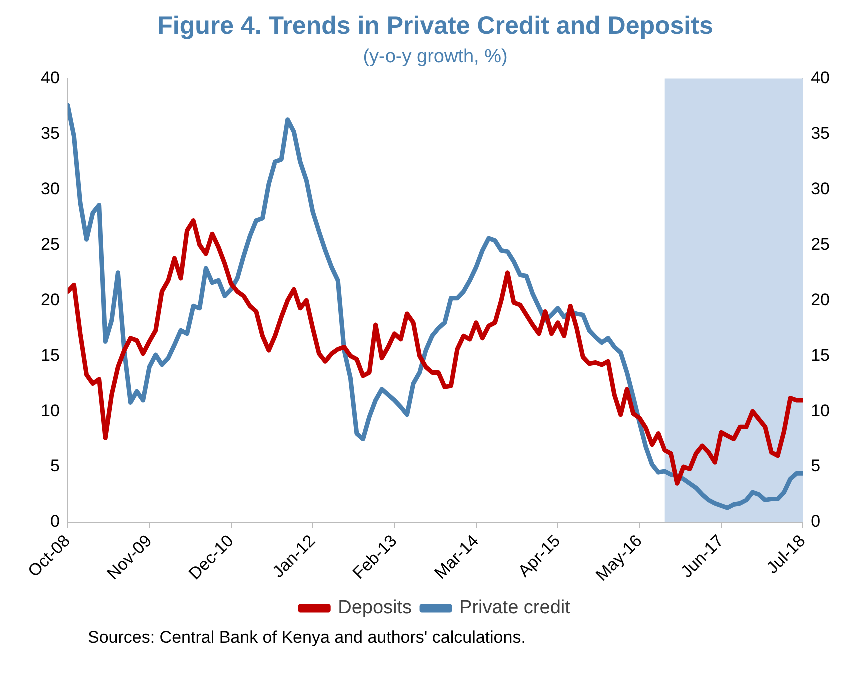 This screenshot has height=676, width=849. Describe the element at coordinates (820, 78) in the screenshot. I see `y2-tick-label: 40` at that location.